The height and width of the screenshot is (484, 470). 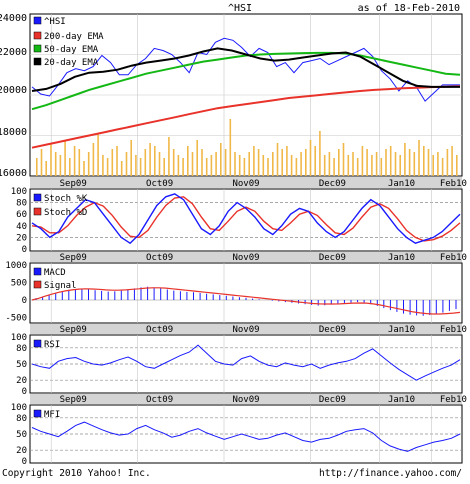 What do you see at coordinates (19, 192) in the screenshot?
I see `stochastic-tick-label: 100` at bounding box center [19, 192].